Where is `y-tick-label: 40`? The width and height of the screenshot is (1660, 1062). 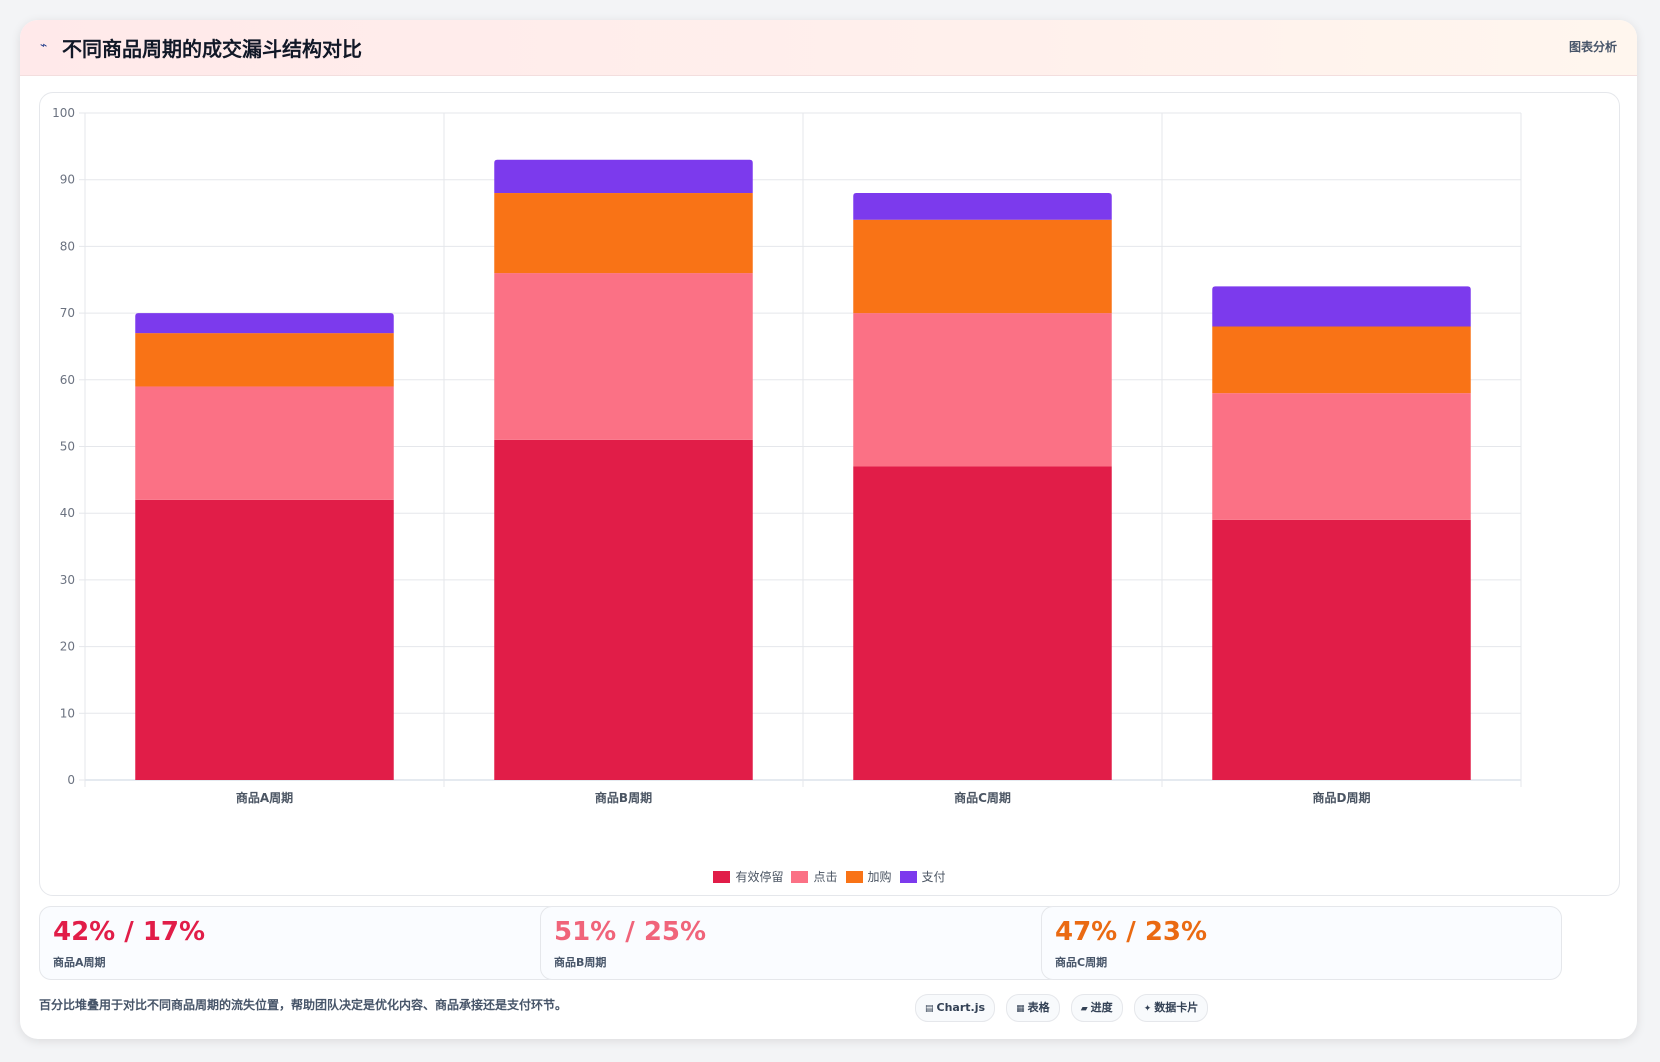
y-tick-label: 40 is located at coordinates (67, 513).